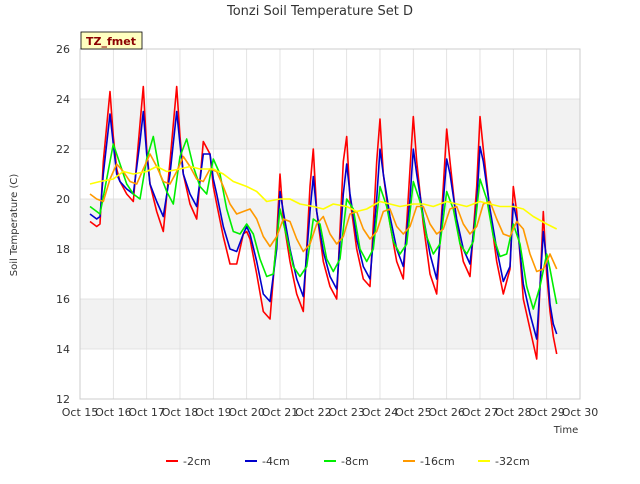 Image resolution: width=640 pixels, height=484 pixels. Describe the element at coordinates (480, 412) in the screenshot. I see `x-tick-label: Oct 27` at that location.